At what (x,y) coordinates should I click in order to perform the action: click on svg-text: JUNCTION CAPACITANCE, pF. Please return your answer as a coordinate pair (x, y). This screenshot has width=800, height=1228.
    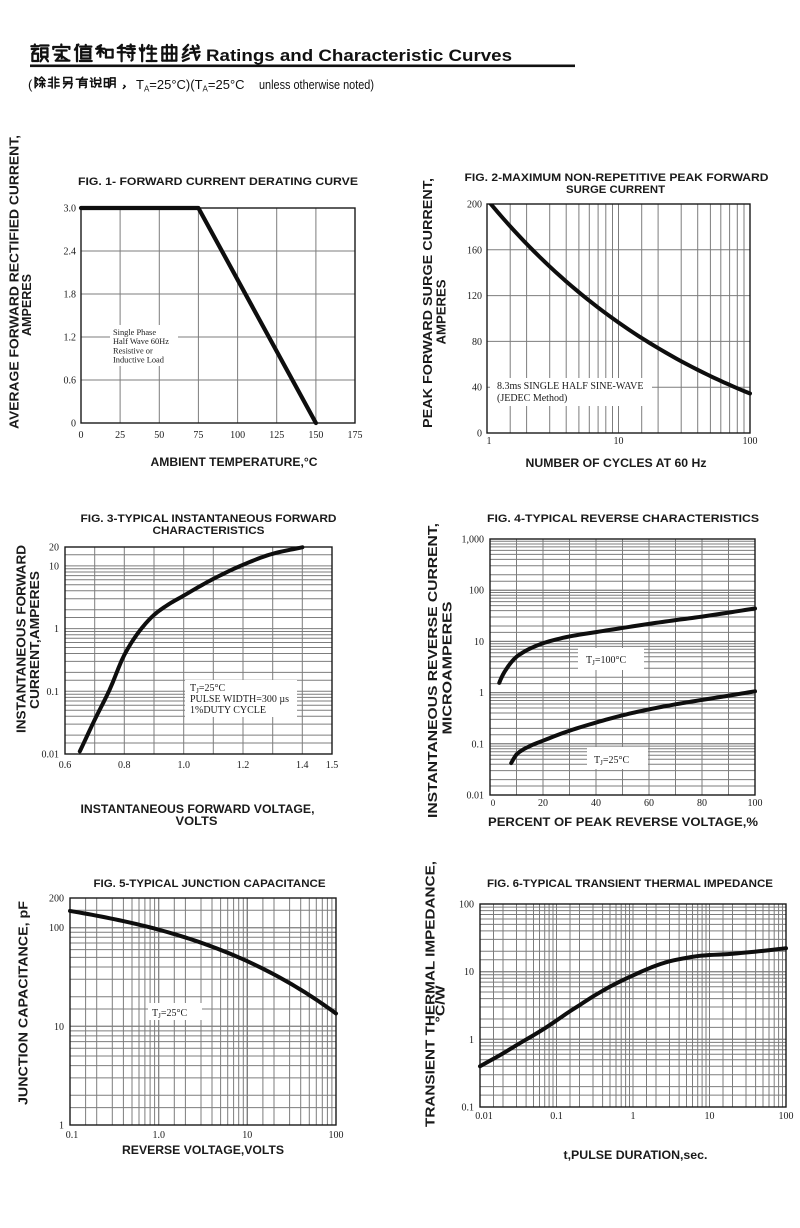
    Looking at the image, I should click on (23, 1003).